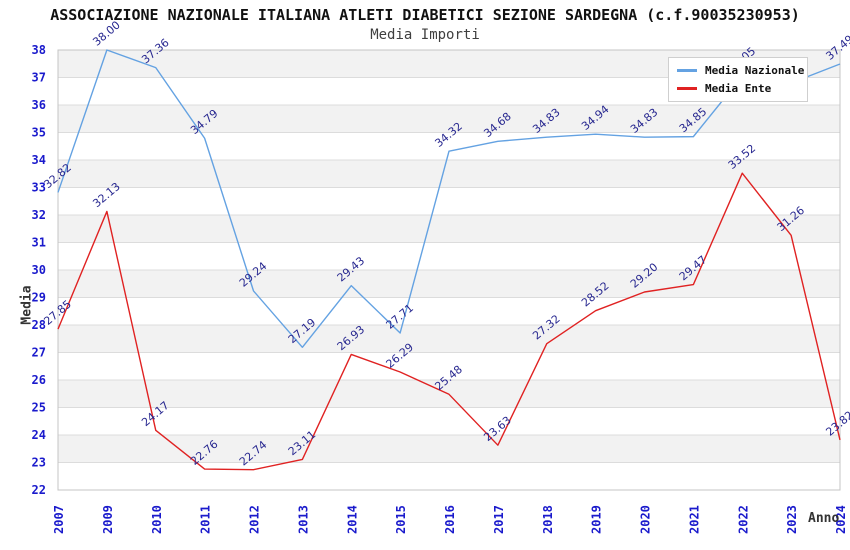  Describe the element at coordinates (39, 243) in the screenshot. I see `y-tick-label: 31` at that location.